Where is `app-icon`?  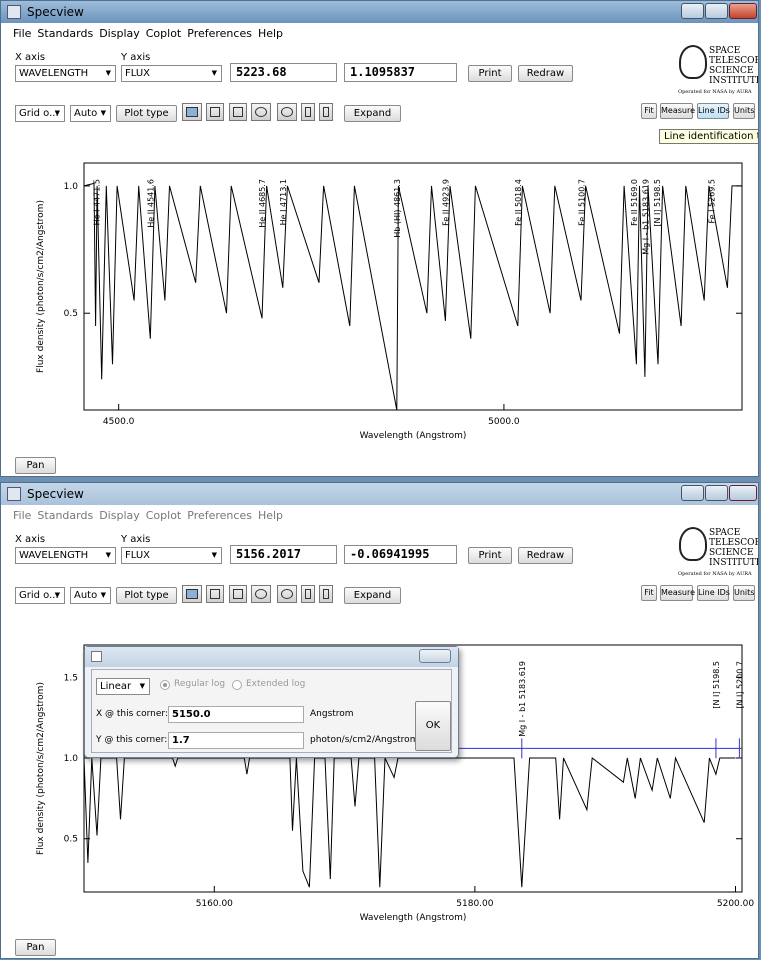 app-icon is located at coordinates (14, 494).